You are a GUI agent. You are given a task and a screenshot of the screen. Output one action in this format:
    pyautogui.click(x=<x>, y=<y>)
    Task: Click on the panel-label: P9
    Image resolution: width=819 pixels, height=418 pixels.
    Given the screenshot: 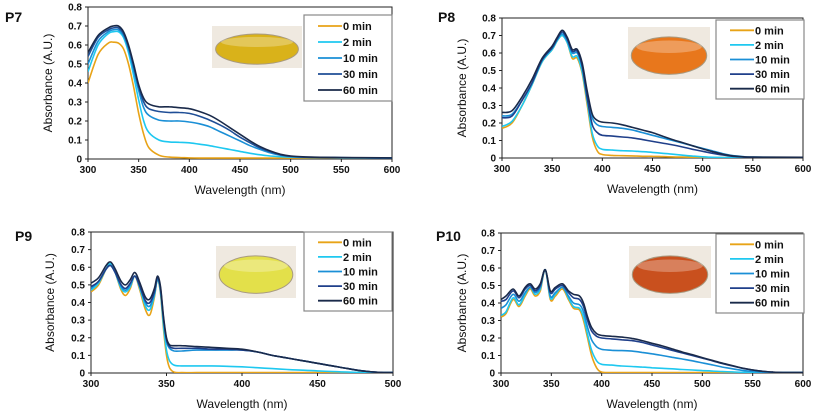 What is the action you would take?
    pyautogui.click(x=23, y=236)
    